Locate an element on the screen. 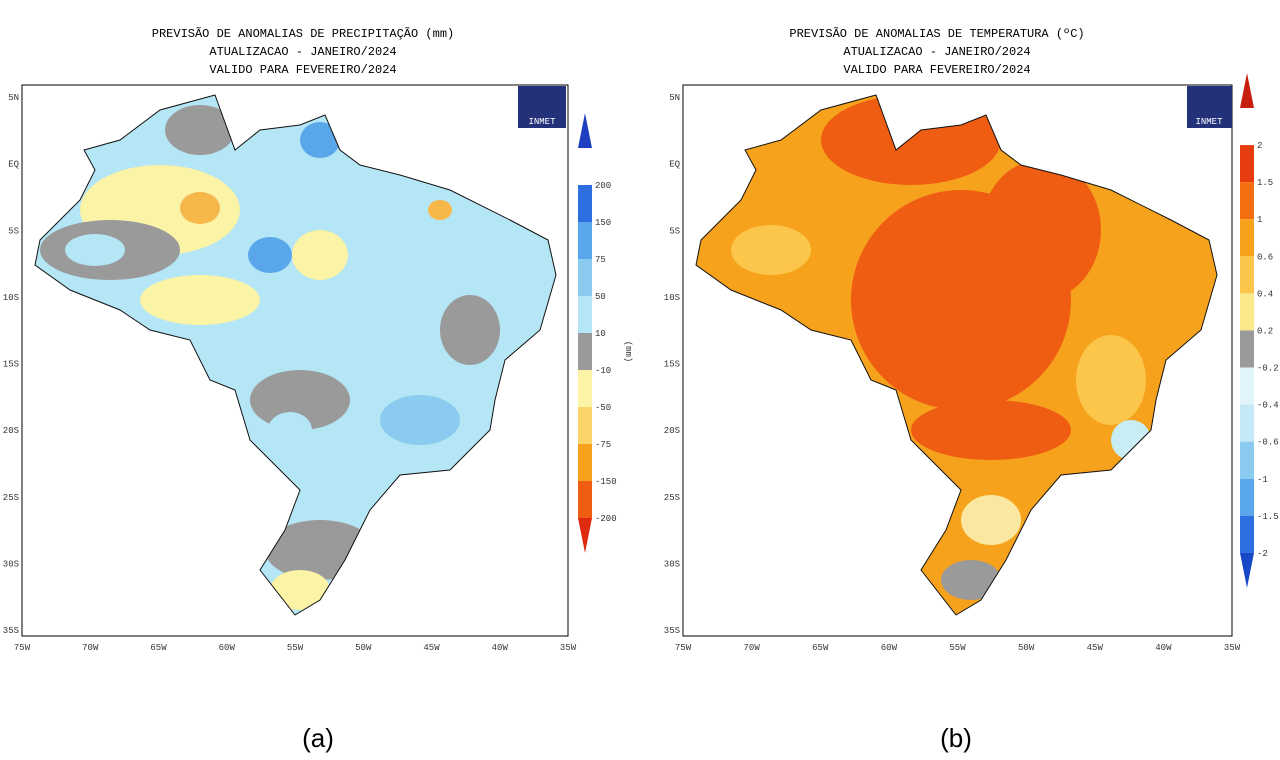  colorbar-label: 0.4 is located at coordinates (1265, 294).